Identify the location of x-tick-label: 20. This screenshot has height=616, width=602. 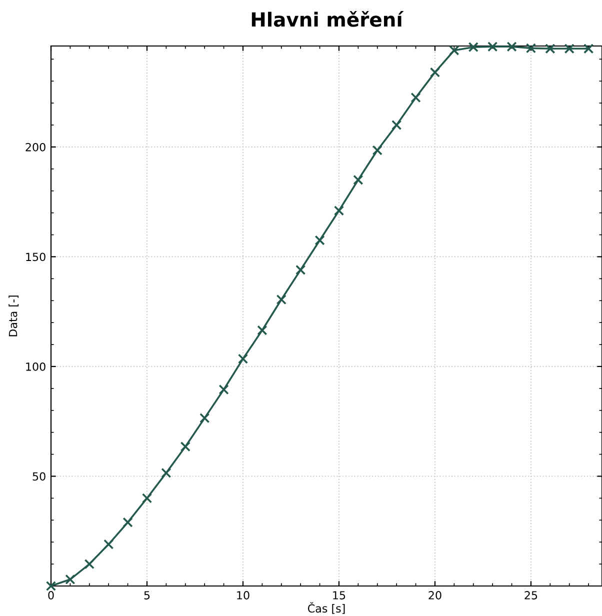
(435, 595).